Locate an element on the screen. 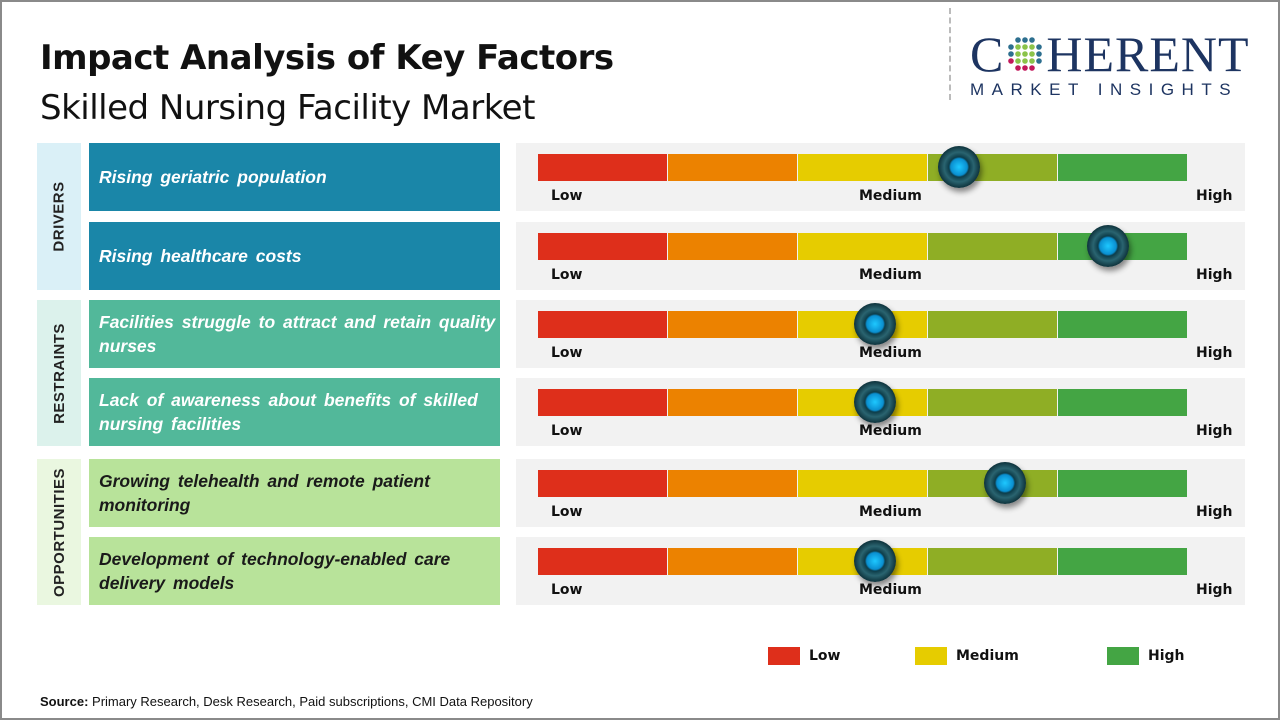  legend-medium: Medium is located at coordinates (967, 656).